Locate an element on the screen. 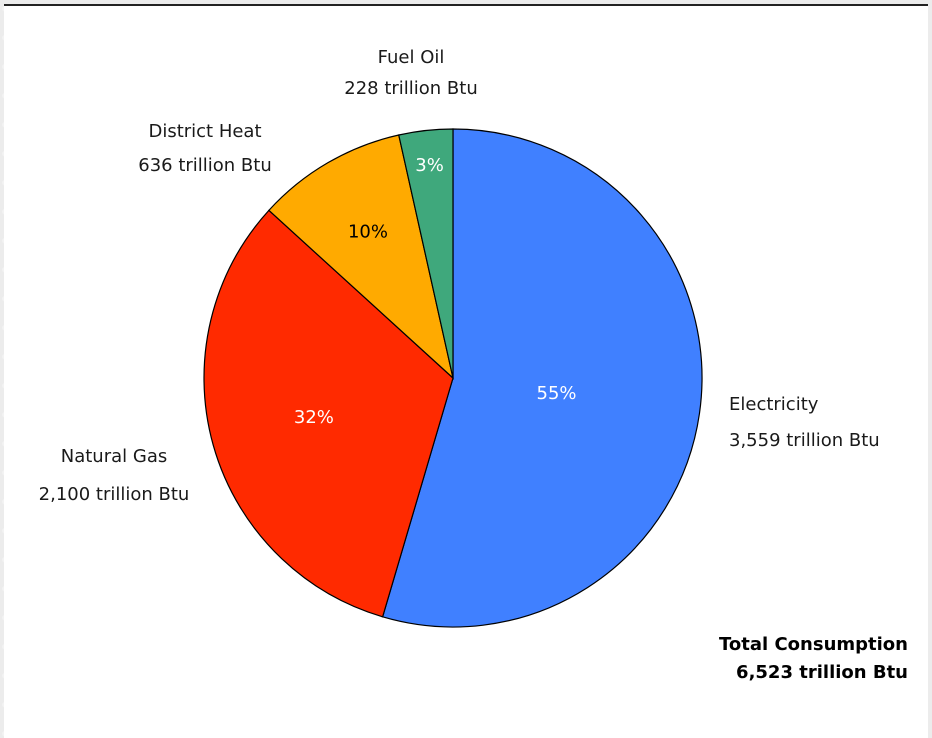 The image size is (932, 738). percent-label-district-heat: 10% is located at coordinates (368, 232).